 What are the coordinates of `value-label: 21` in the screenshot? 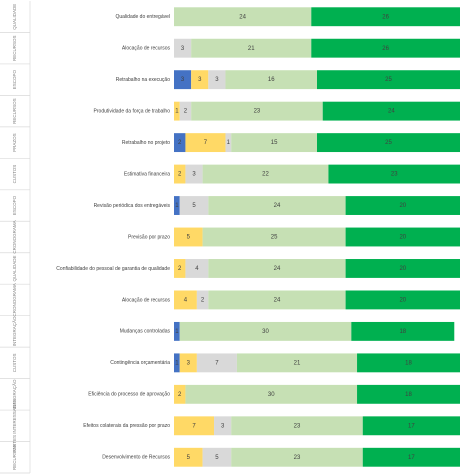 It's located at (297, 363).